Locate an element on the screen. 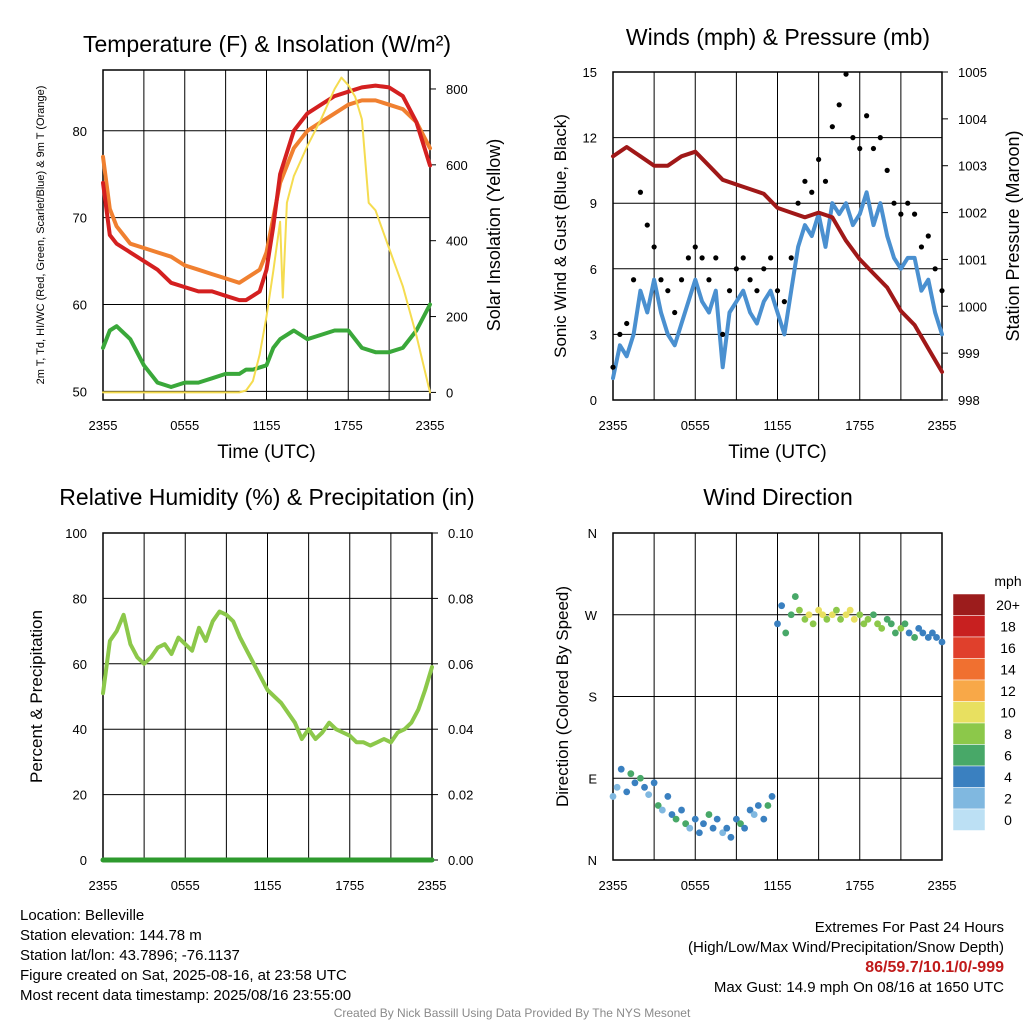 The width and height of the screenshot is (1024, 1024). series-line-td is located at coordinates (266, 345).